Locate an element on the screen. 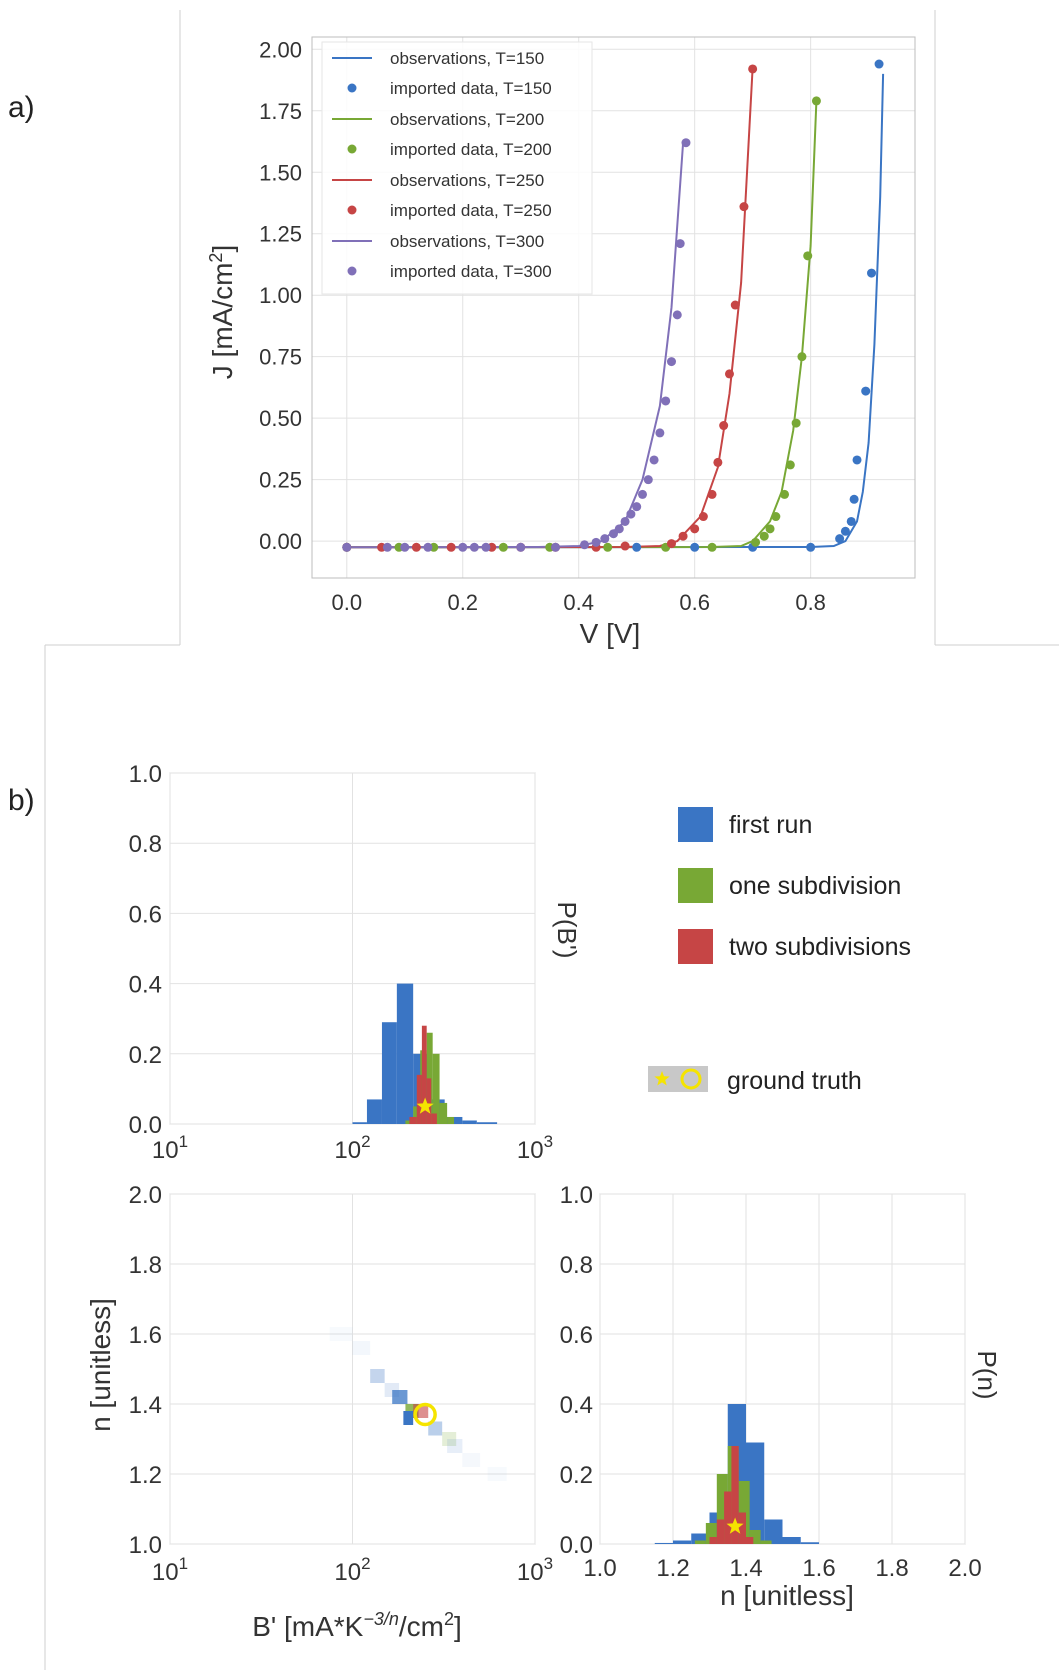 Image resolution: width=1059 pixels, height=1670 pixels. iv-y-tick-label: 0.50 is located at coordinates (280, 418).